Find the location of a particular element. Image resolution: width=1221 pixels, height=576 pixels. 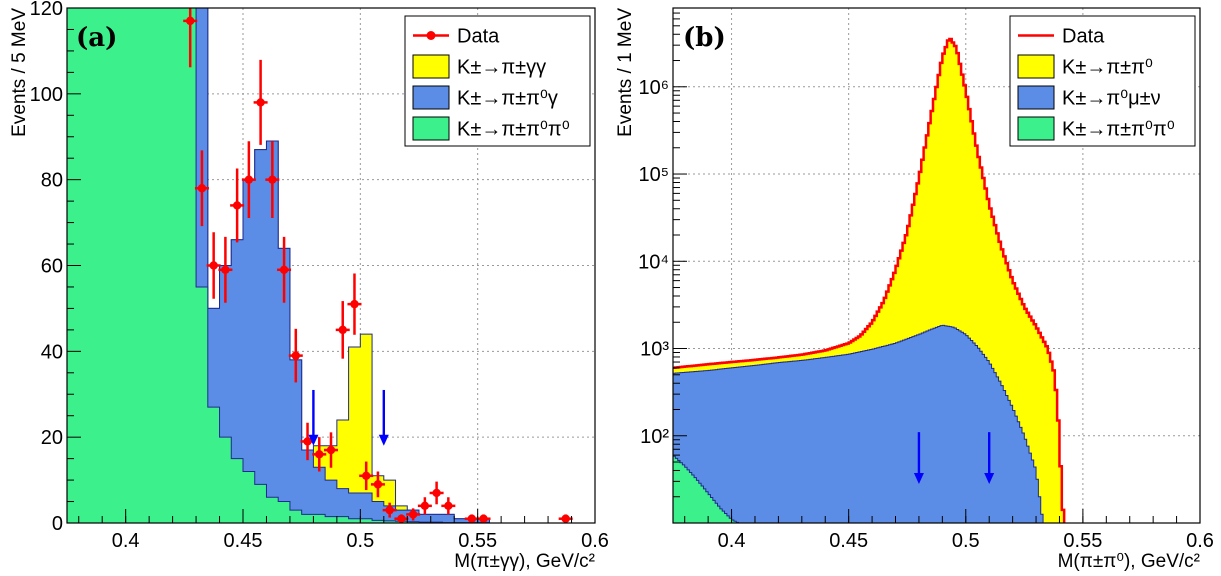

panel-b-legend-label: Data is located at coordinates (1083, 37).